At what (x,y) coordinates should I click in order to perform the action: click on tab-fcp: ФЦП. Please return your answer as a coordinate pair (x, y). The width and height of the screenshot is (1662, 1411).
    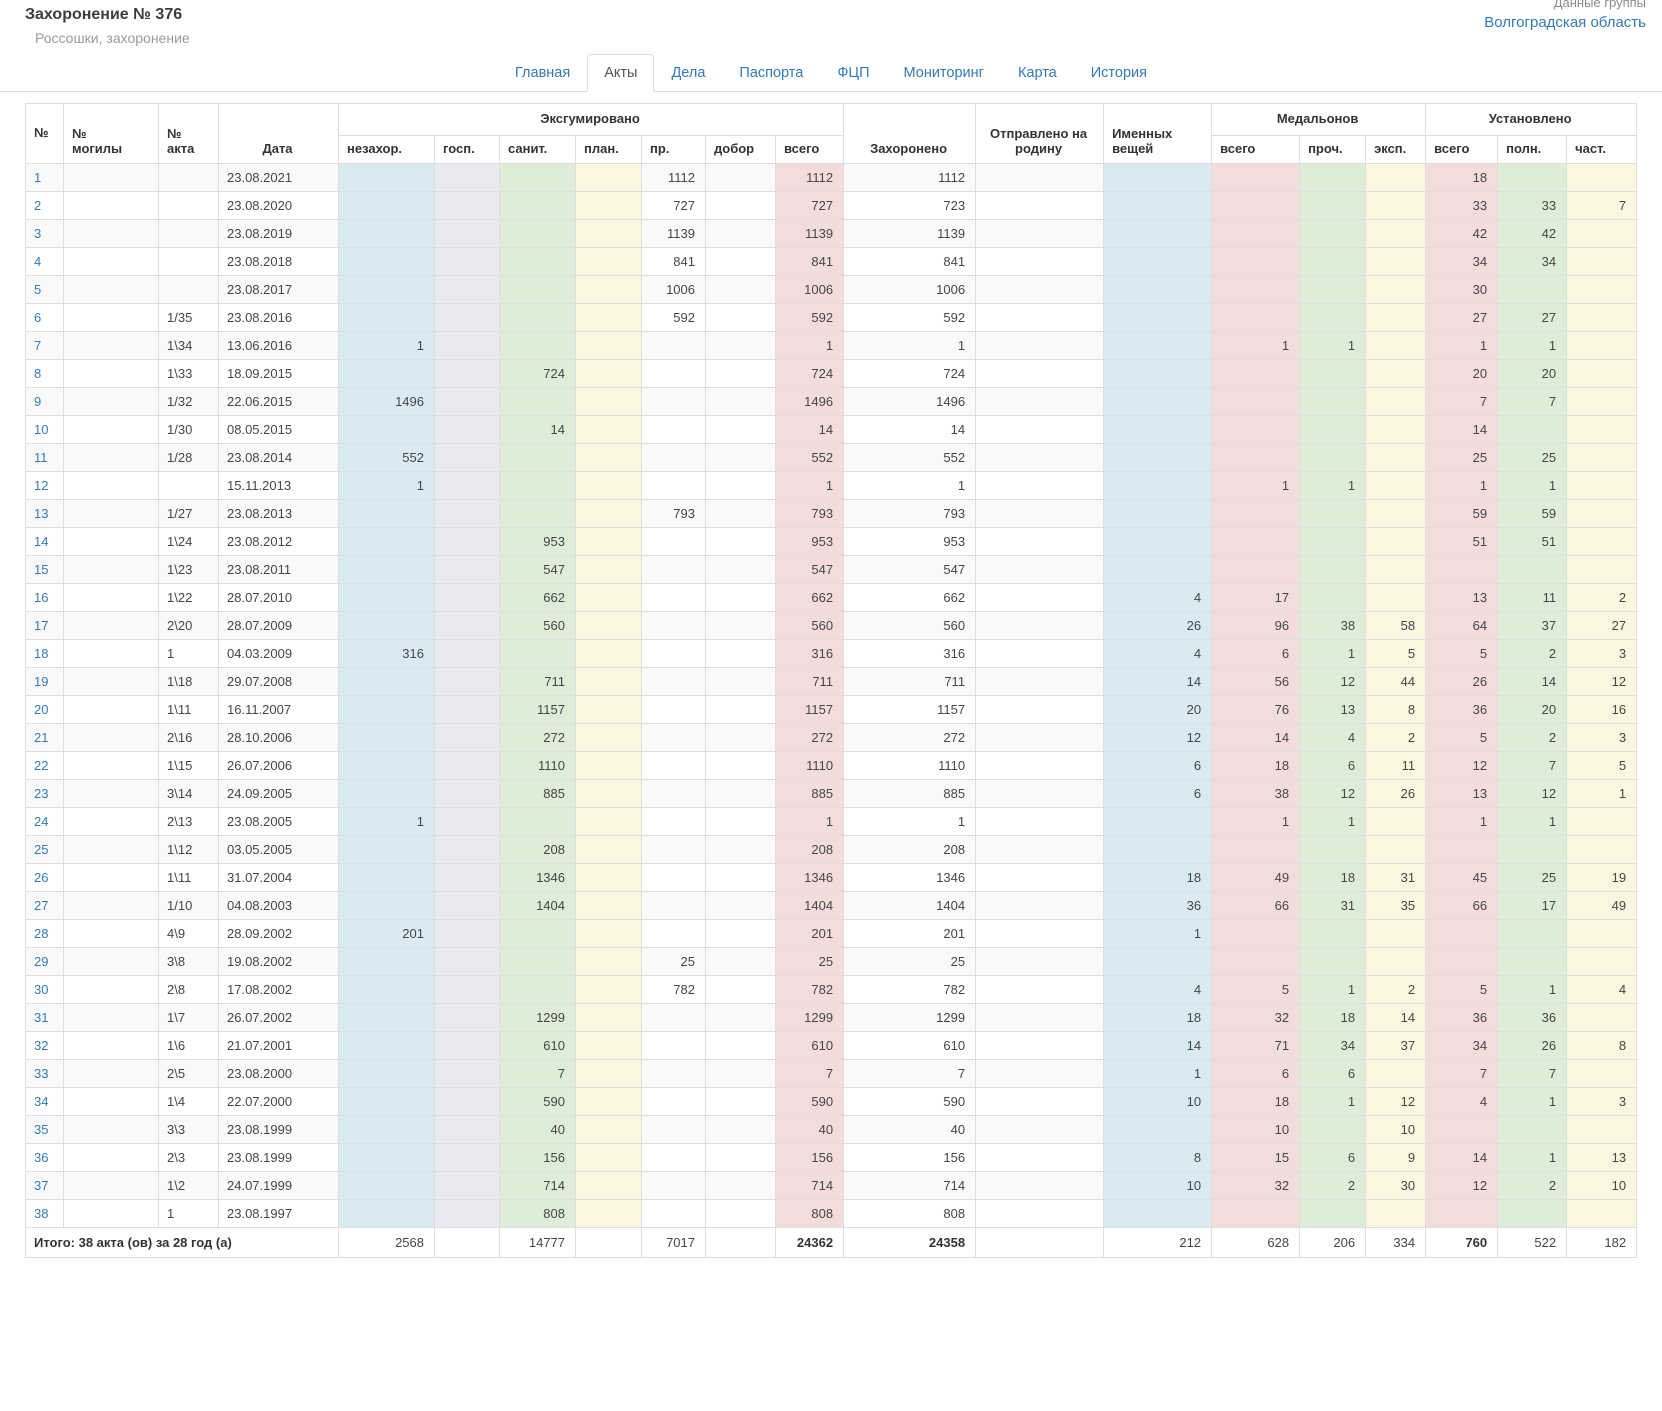
    Looking at the image, I should click on (853, 73).